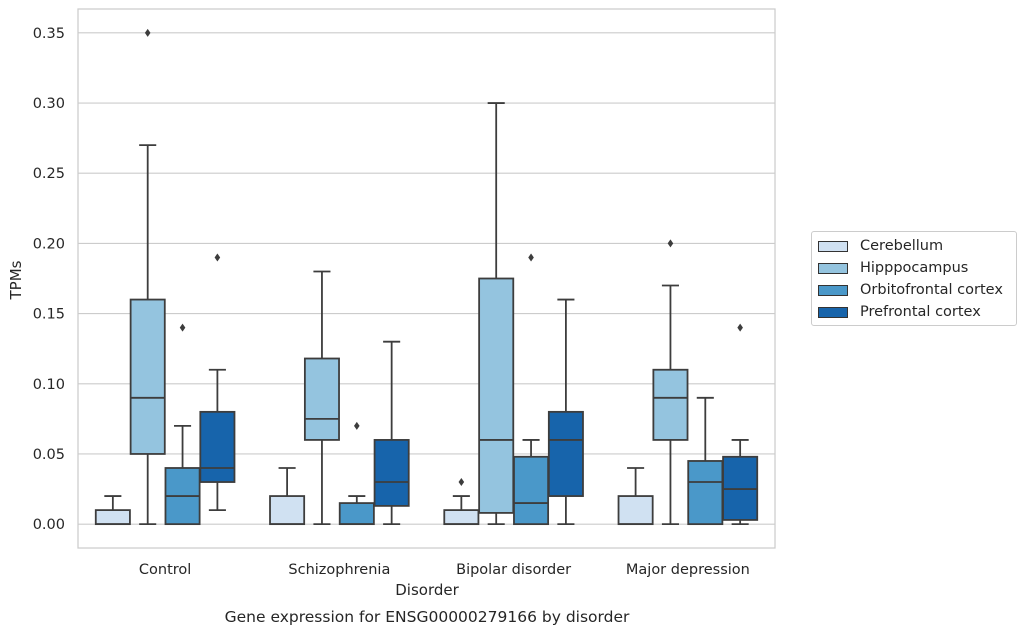 This screenshot has width=1028, height=634. I want to click on x-axis-label: Disorder, so click(427, 590).